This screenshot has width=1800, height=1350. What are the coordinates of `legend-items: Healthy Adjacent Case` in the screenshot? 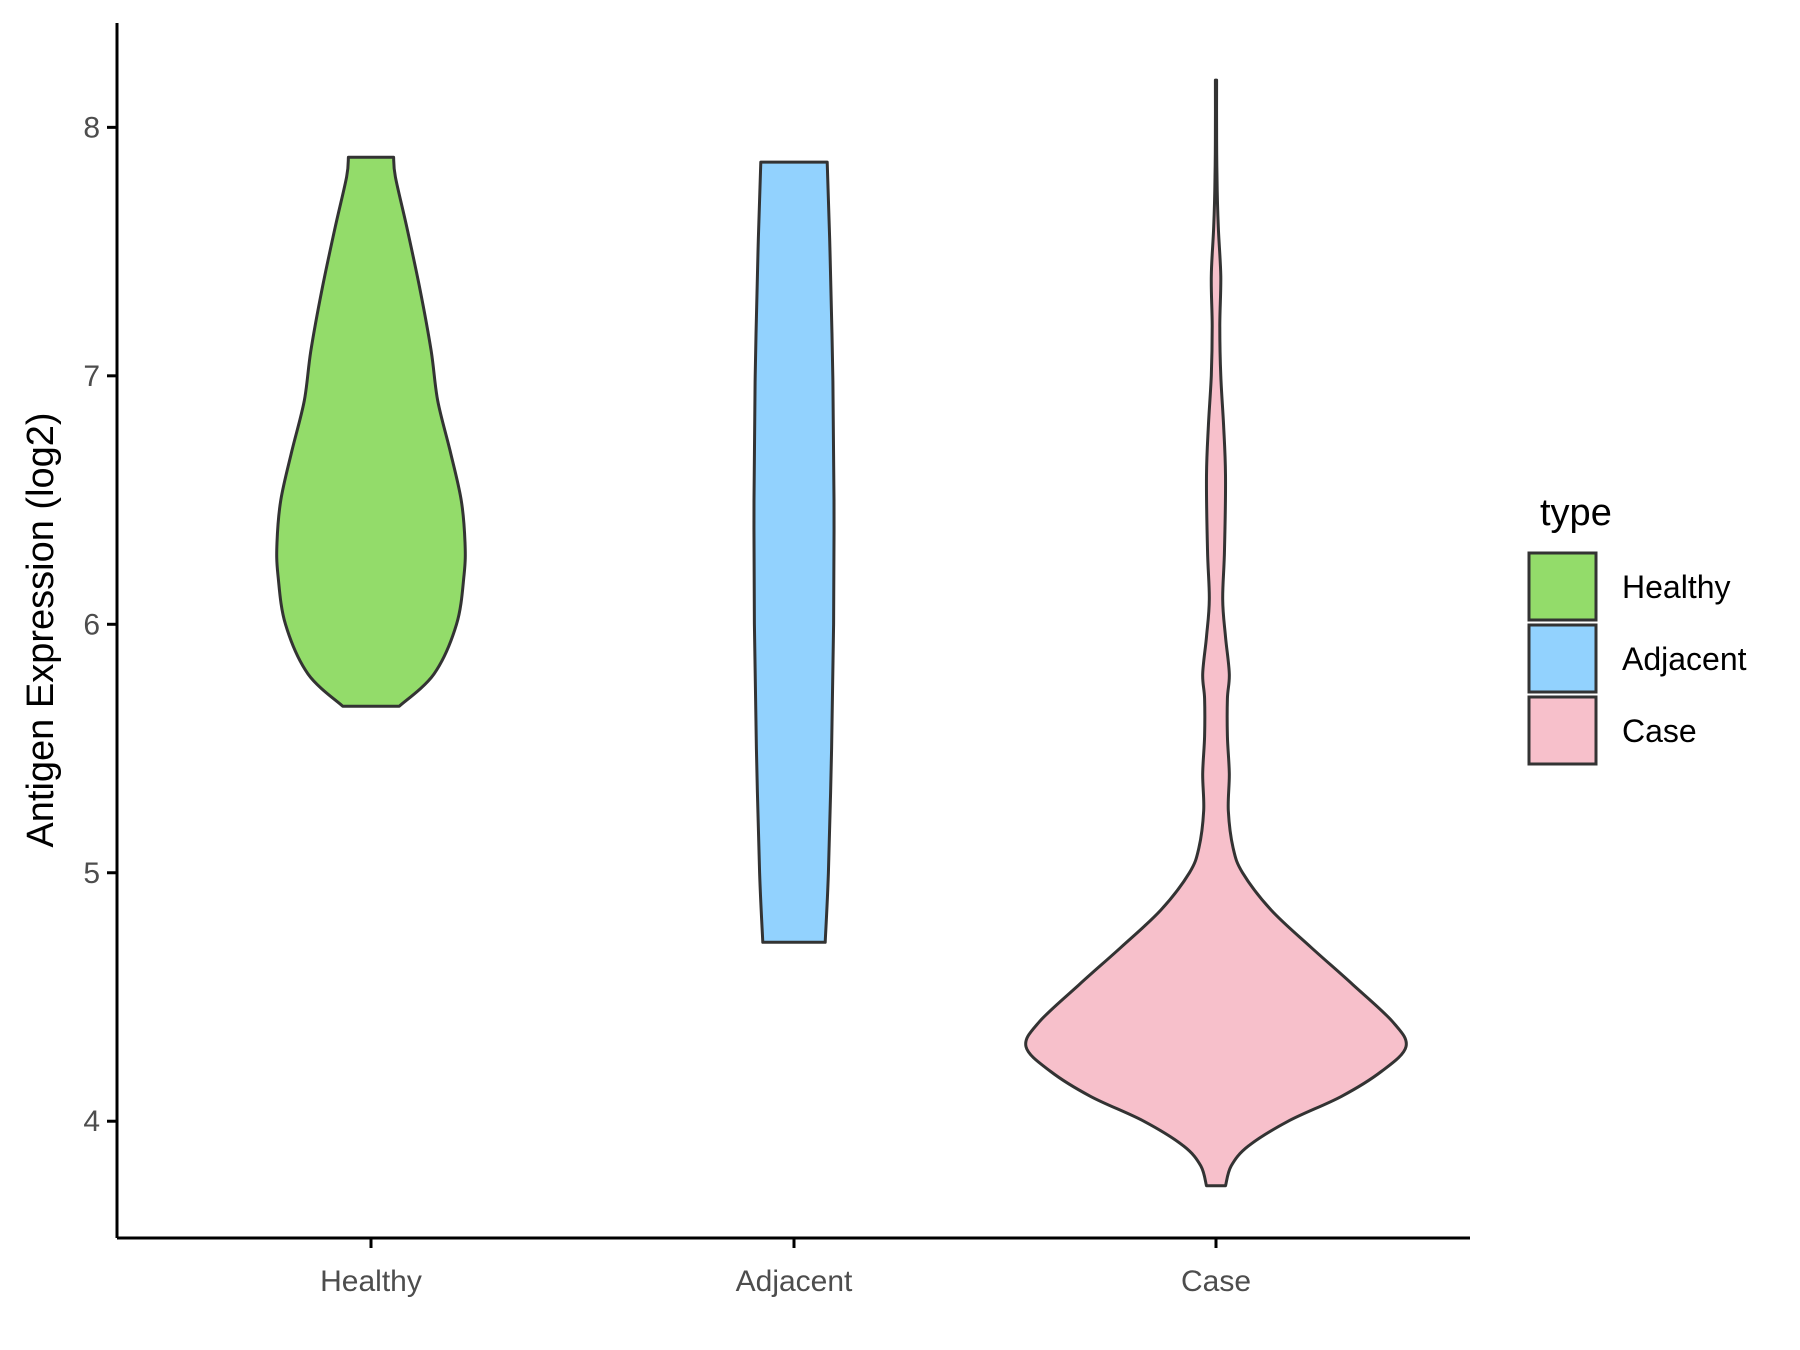 It's located at (1637, 658).